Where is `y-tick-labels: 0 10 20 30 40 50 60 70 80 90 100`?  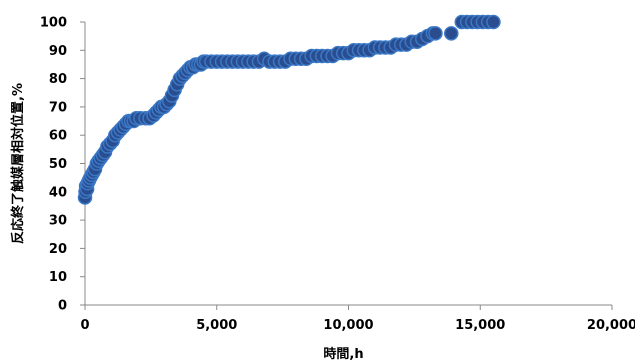
y-tick-labels: 0 10 20 30 40 50 60 70 80 90 100 is located at coordinates (62, 165).